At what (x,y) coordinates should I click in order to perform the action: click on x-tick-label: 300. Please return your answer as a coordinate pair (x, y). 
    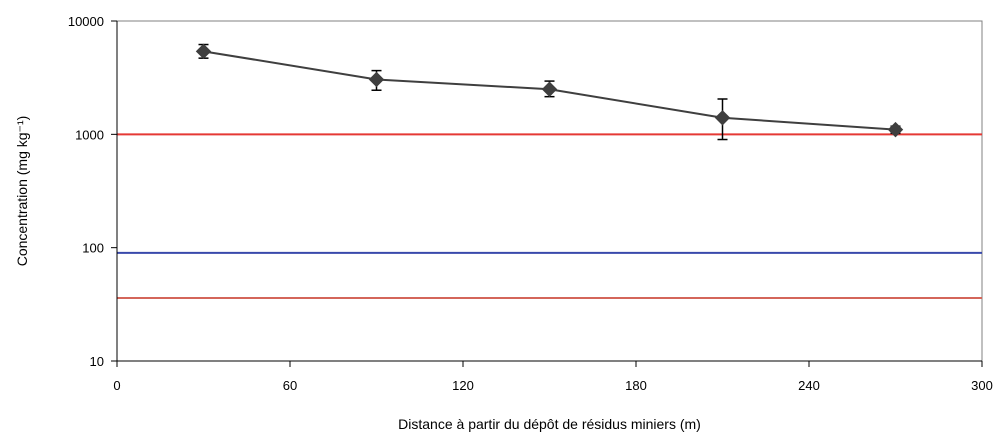
    Looking at the image, I should click on (982, 385).